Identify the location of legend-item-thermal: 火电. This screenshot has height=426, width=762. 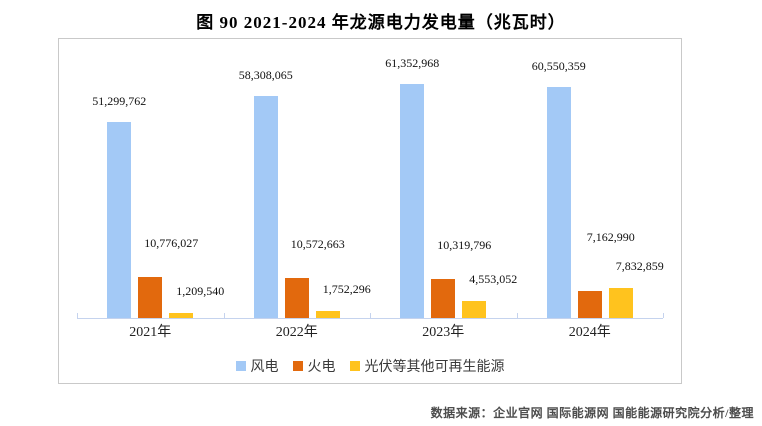
(314, 366).